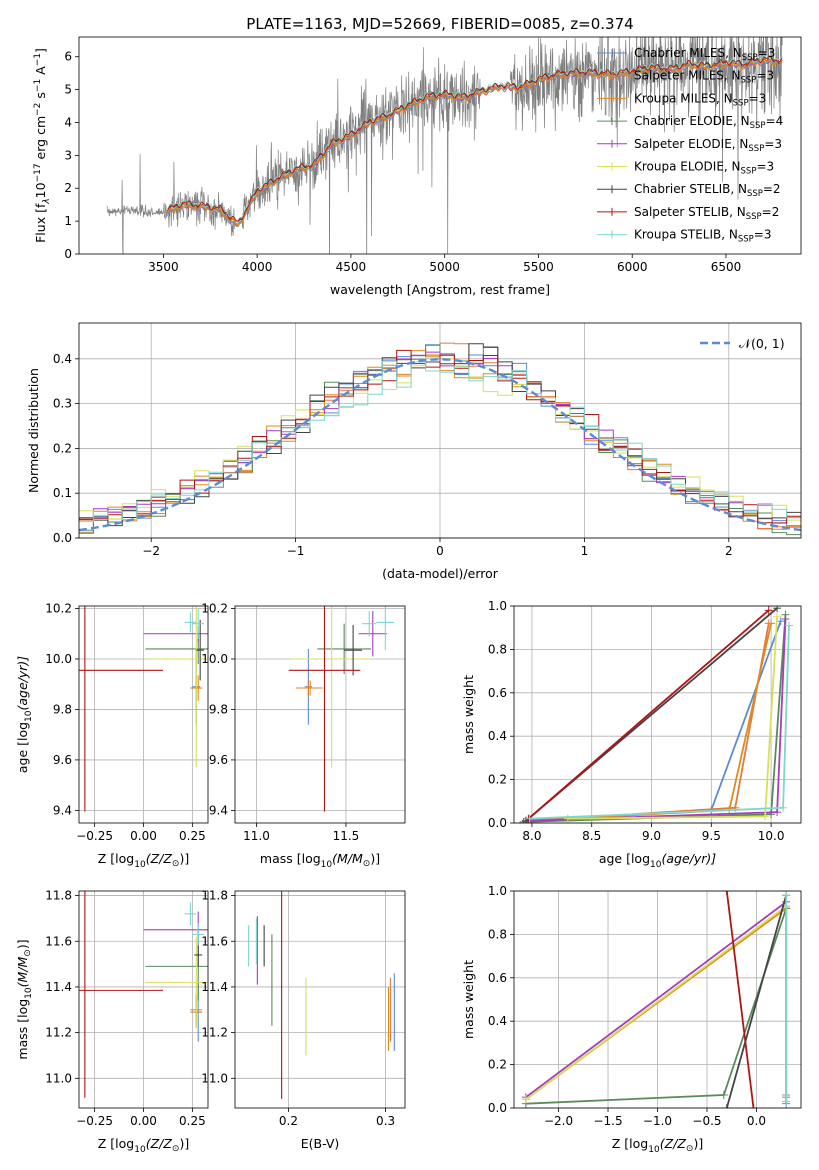  Describe the element at coordinates (214, 1033) in the screenshot. I see `tick-label-y: 11.2` at that location.